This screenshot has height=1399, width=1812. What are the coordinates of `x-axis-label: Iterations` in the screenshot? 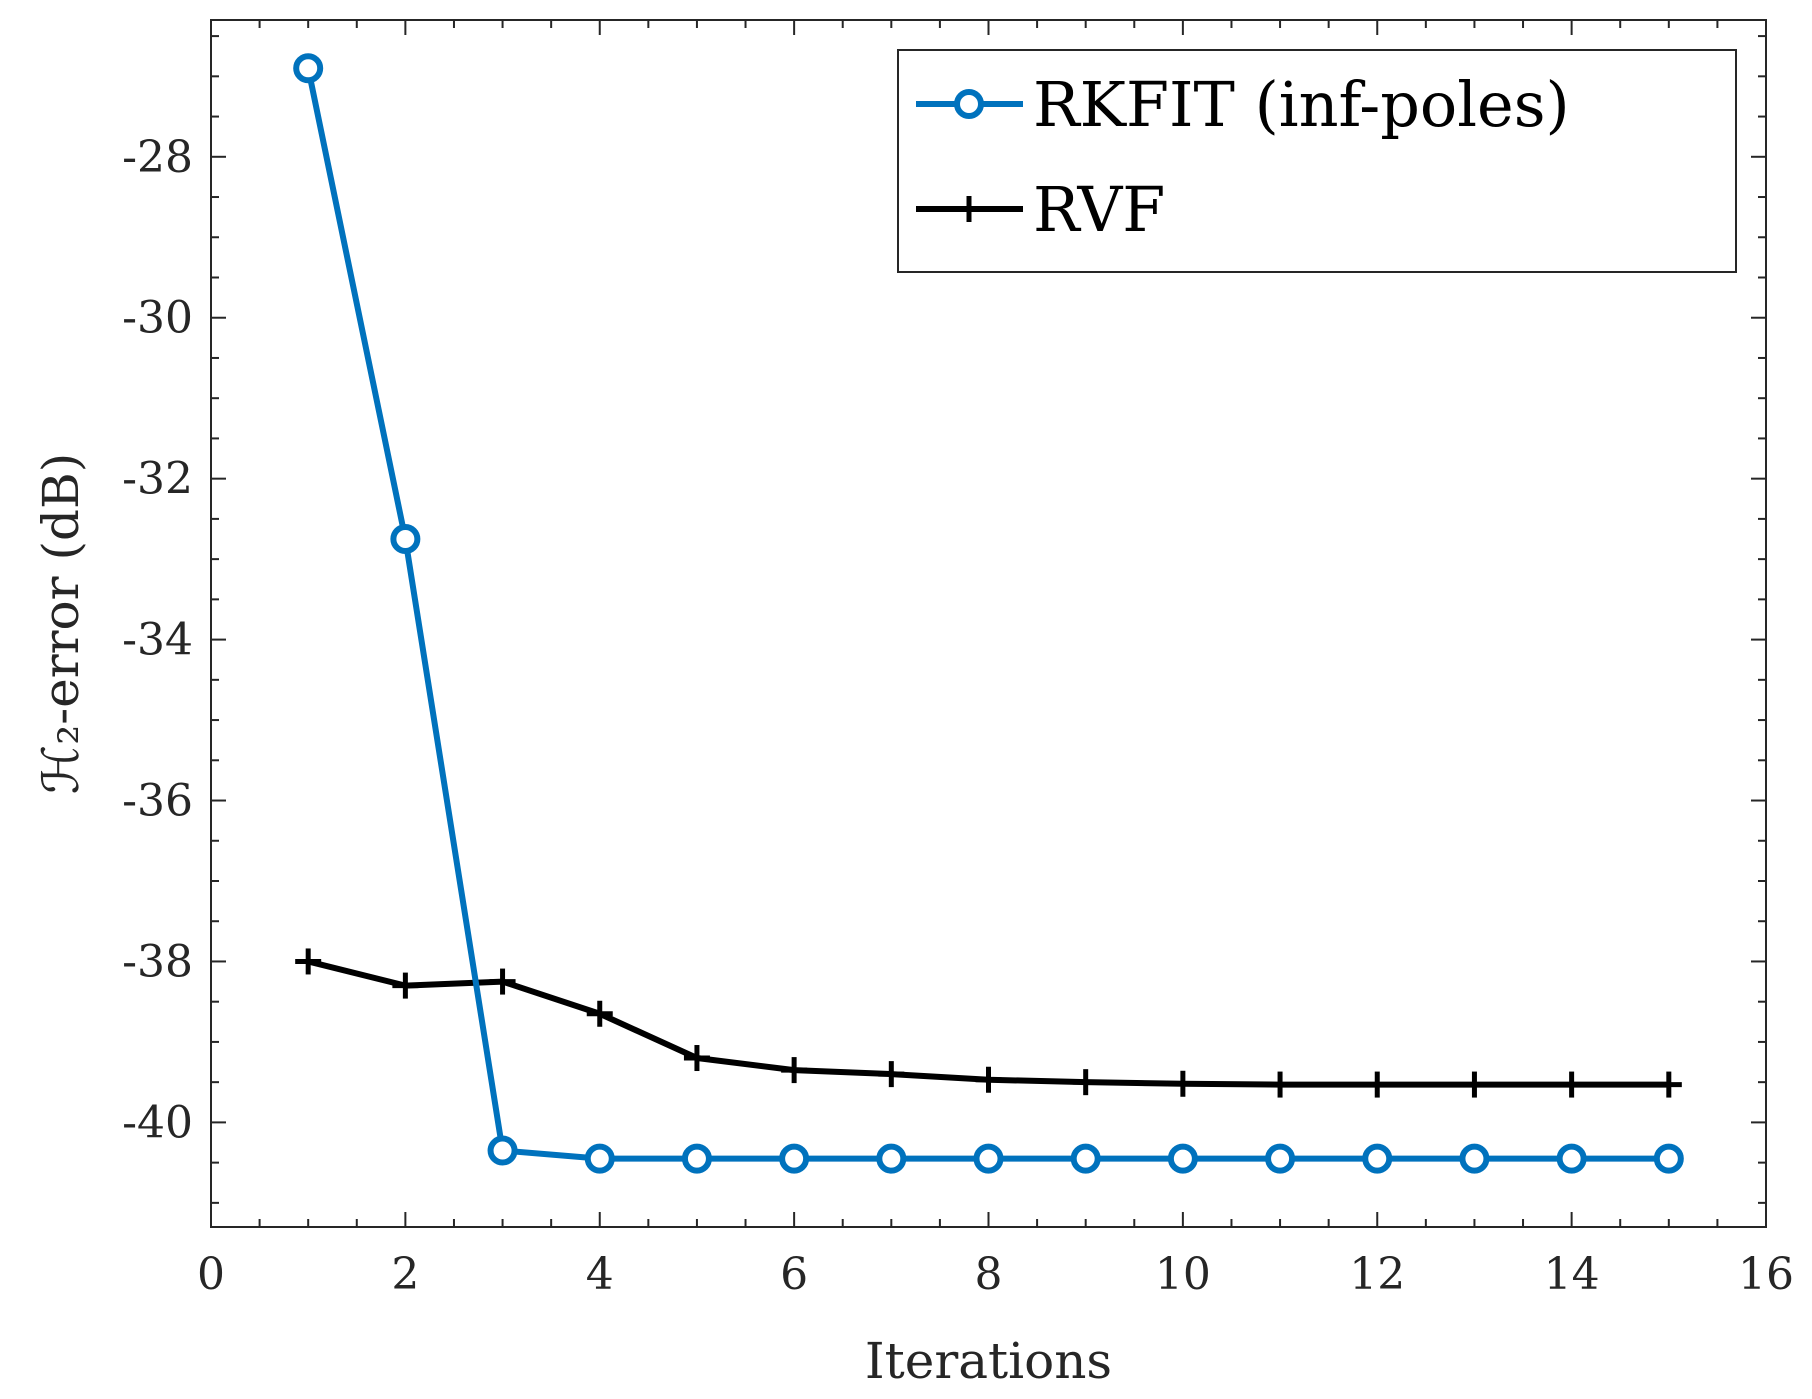 It's located at (988, 1361).